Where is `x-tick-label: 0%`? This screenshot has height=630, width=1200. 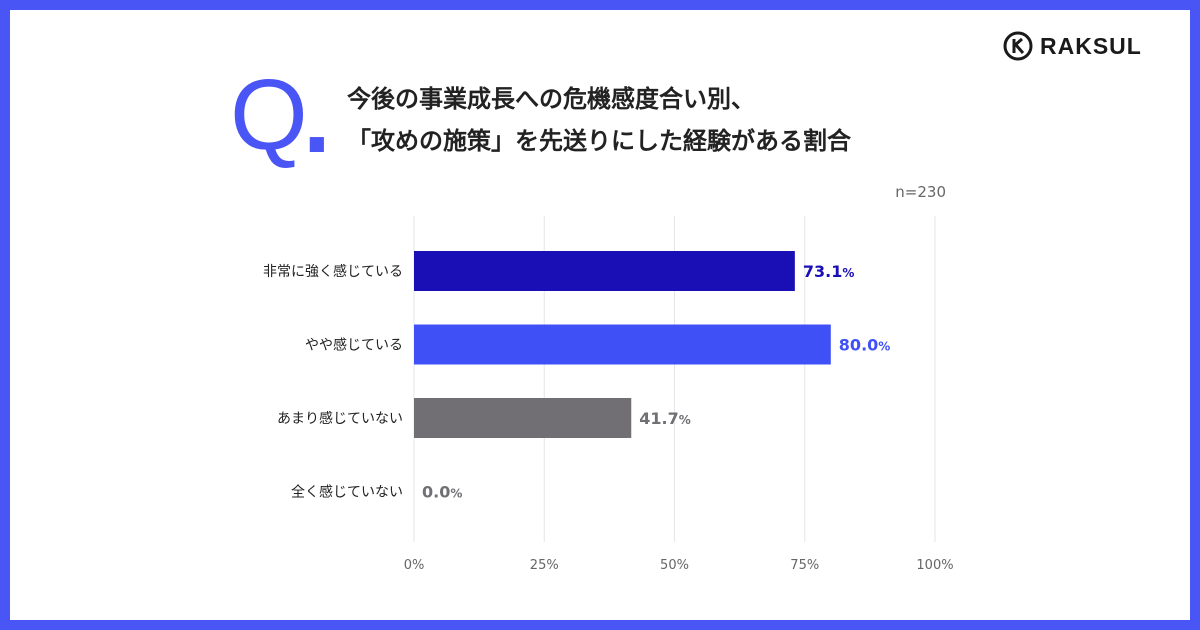 x-tick-label: 0% is located at coordinates (414, 565).